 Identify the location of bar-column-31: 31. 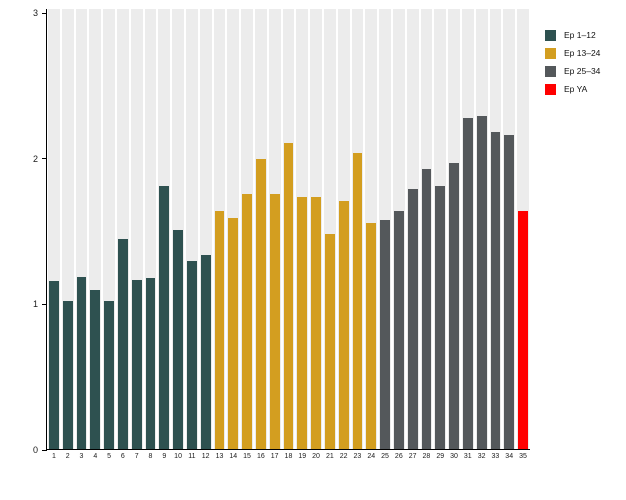
(468, 234).